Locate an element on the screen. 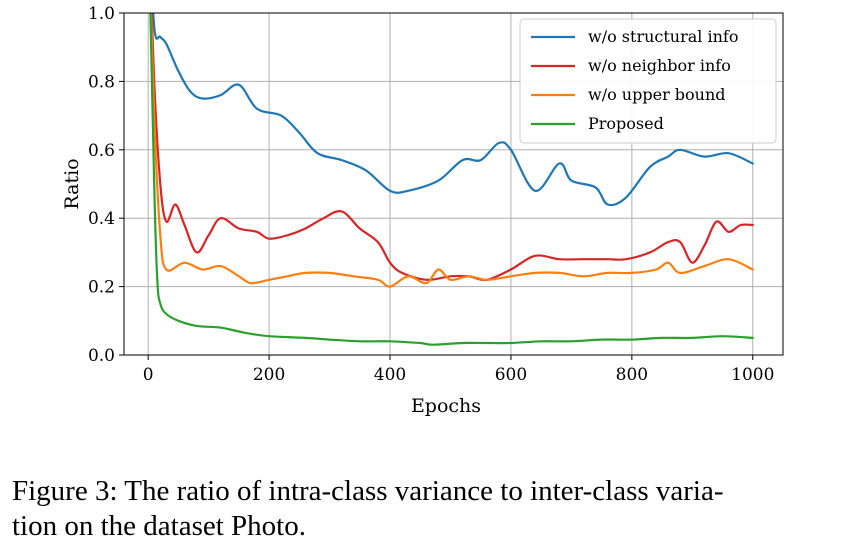 The height and width of the screenshot is (552, 843). x-axis-ticks: 0 200 400 600 800 1000 is located at coordinates (458, 370).